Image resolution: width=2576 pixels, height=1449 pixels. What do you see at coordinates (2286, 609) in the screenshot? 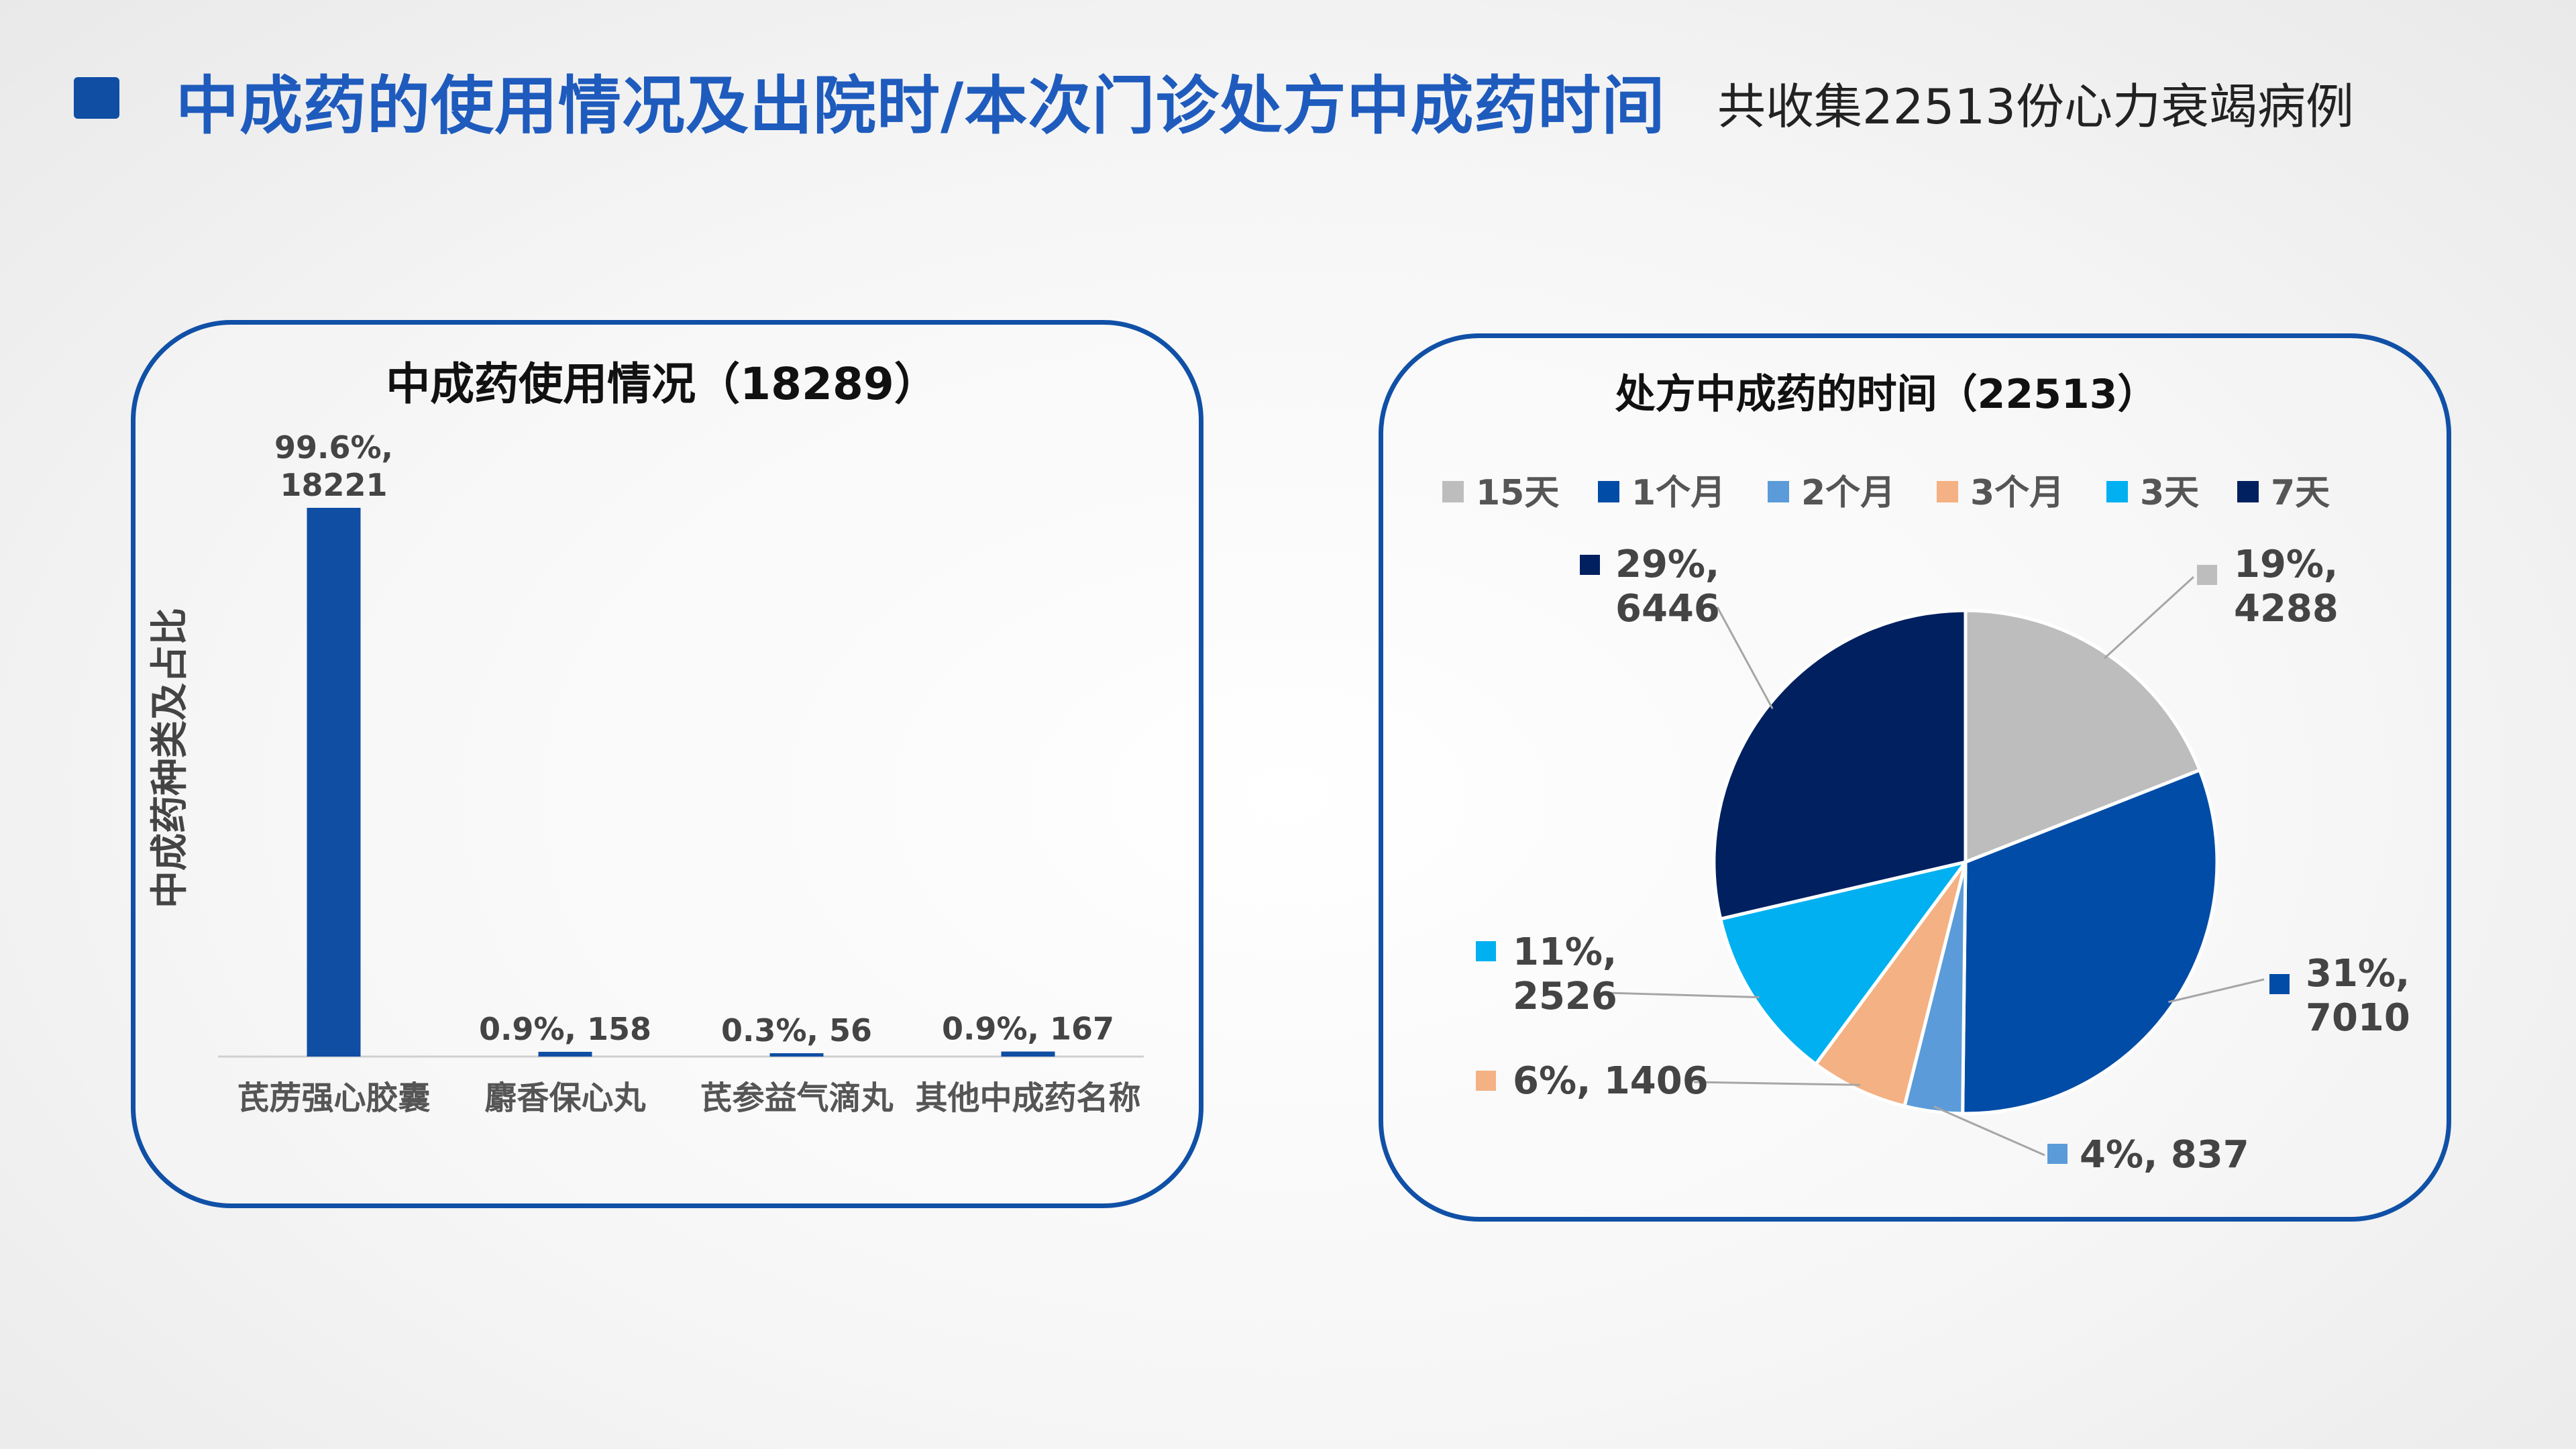
I see `pie-data-label: 4288` at bounding box center [2286, 609].